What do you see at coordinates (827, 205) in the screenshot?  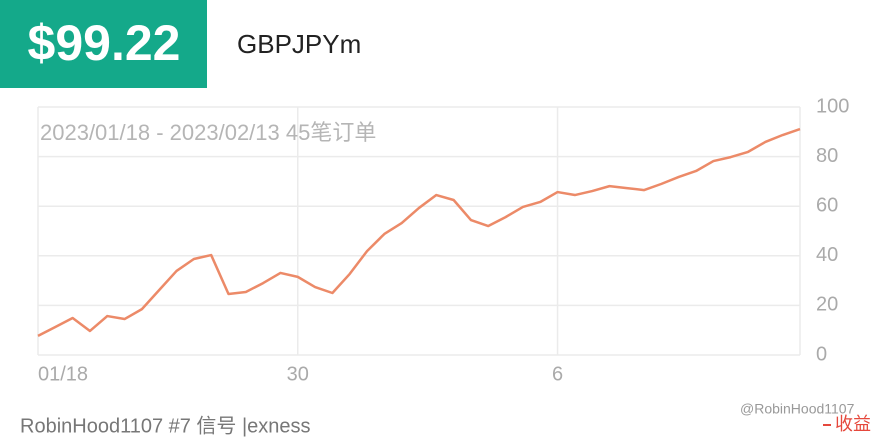 I see `y-tick-label: 60` at bounding box center [827, 205].